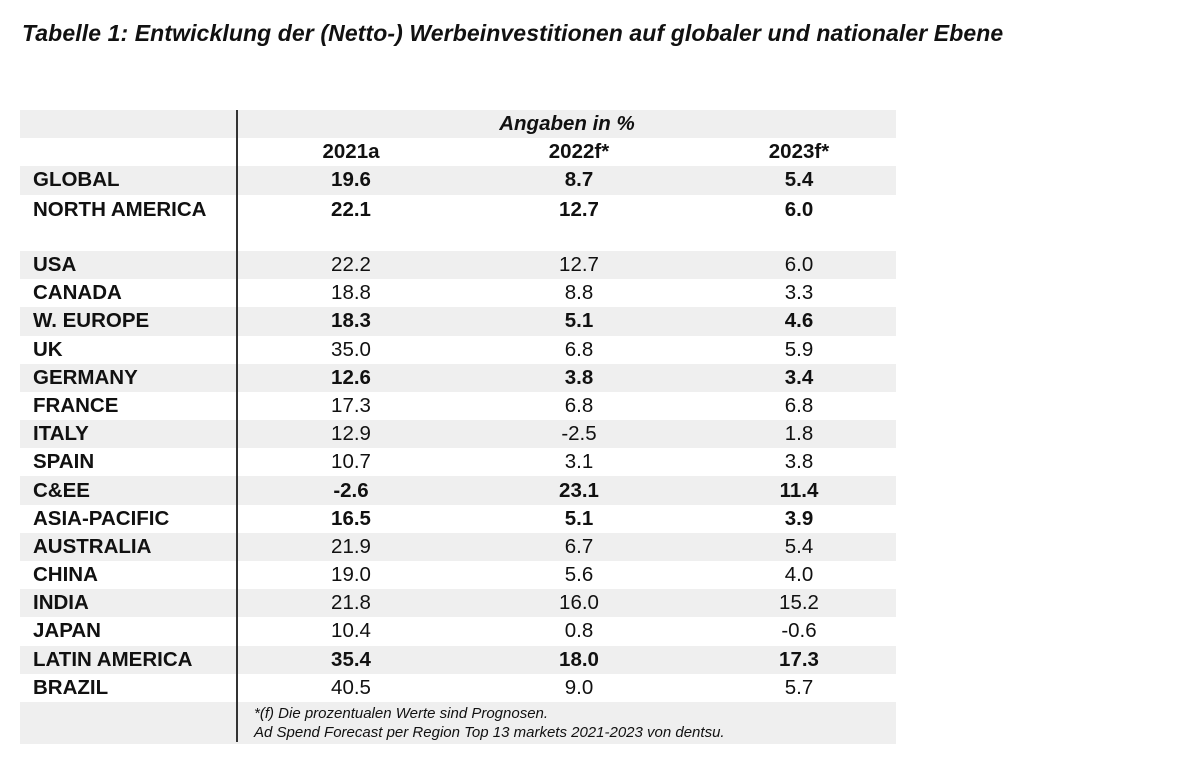  I want to click on region-label: BRAZIL, so click(71, 687).